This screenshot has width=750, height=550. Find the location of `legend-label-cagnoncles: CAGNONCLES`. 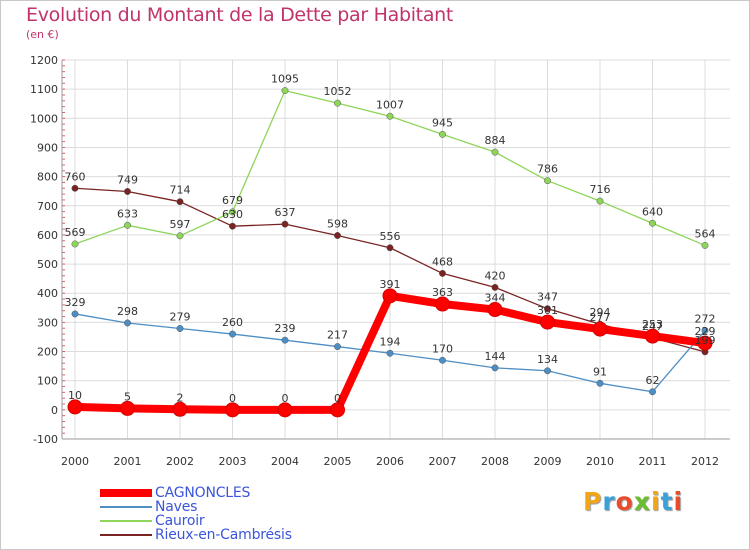

legend-label-cagnoncles: CAGNONCLES is located at coordinates (203, 493).